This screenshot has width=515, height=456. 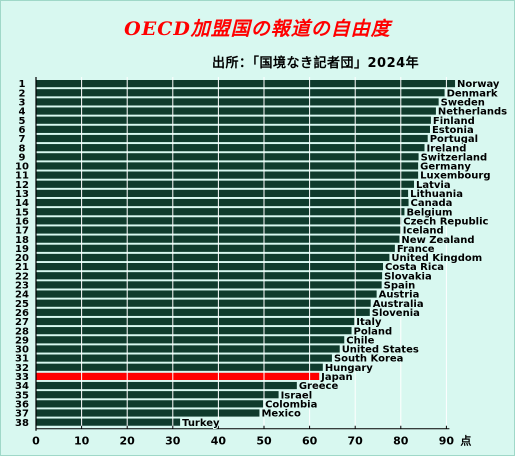 I want to click on bar-colombia, so click(x=150, y=404).